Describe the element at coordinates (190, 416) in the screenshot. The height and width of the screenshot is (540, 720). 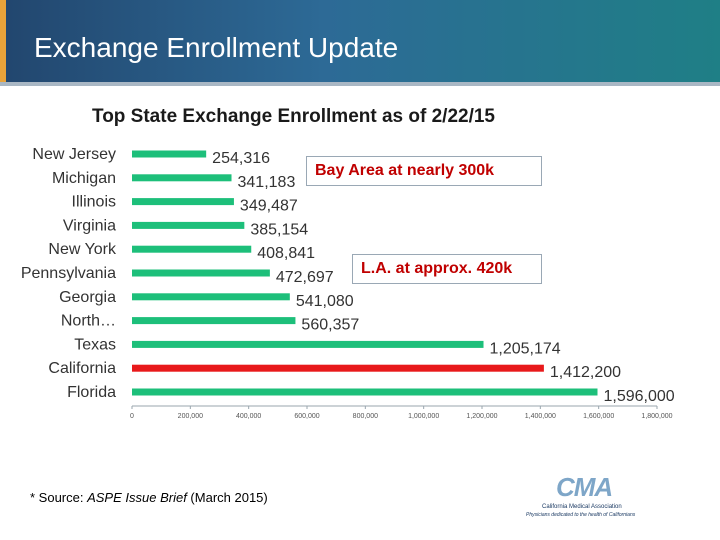
I see `x-tick-label: 200,000` at that location.